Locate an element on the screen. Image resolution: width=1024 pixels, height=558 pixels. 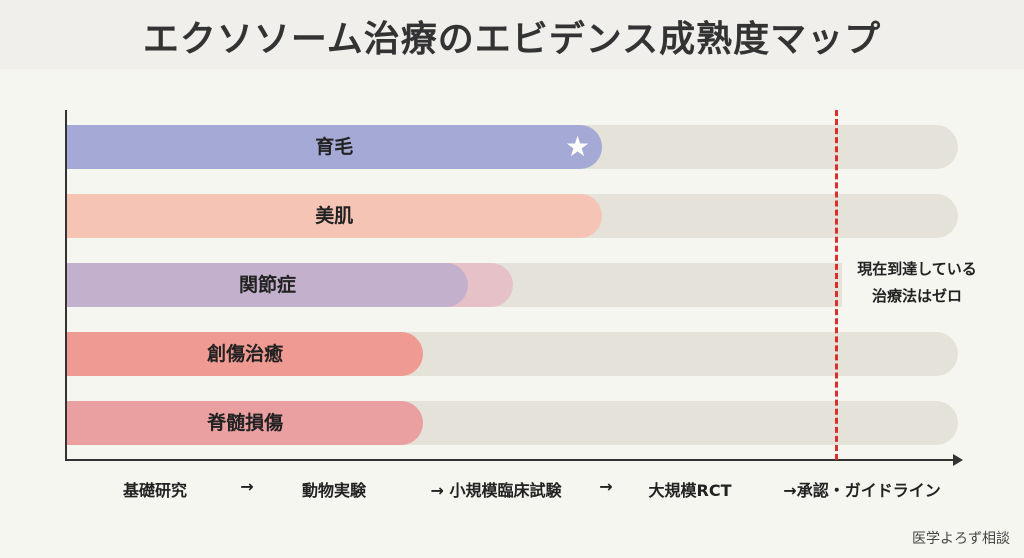
bar-track: 創傷治癒 is located at coordinates (512, 354).